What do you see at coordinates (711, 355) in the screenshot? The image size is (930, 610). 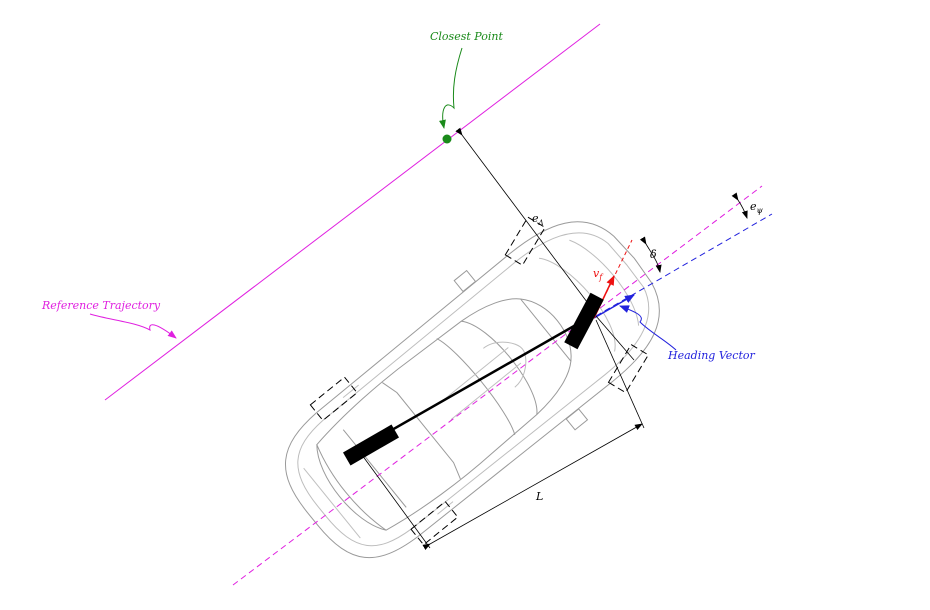 I see `heading-vector-label: Heading Vector` at bounding box center [711, 355].